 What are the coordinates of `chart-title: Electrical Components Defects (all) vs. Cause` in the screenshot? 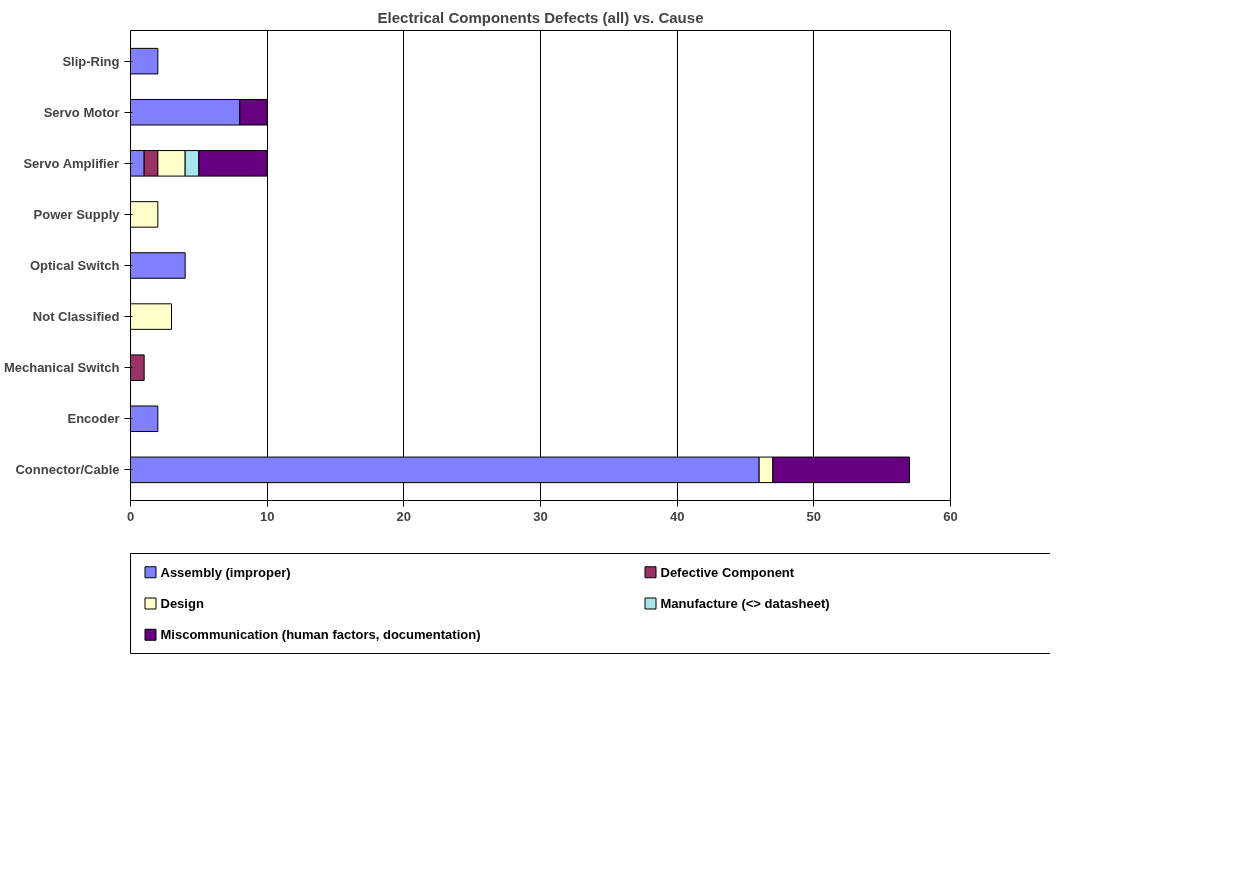 It's located at (540, 17).